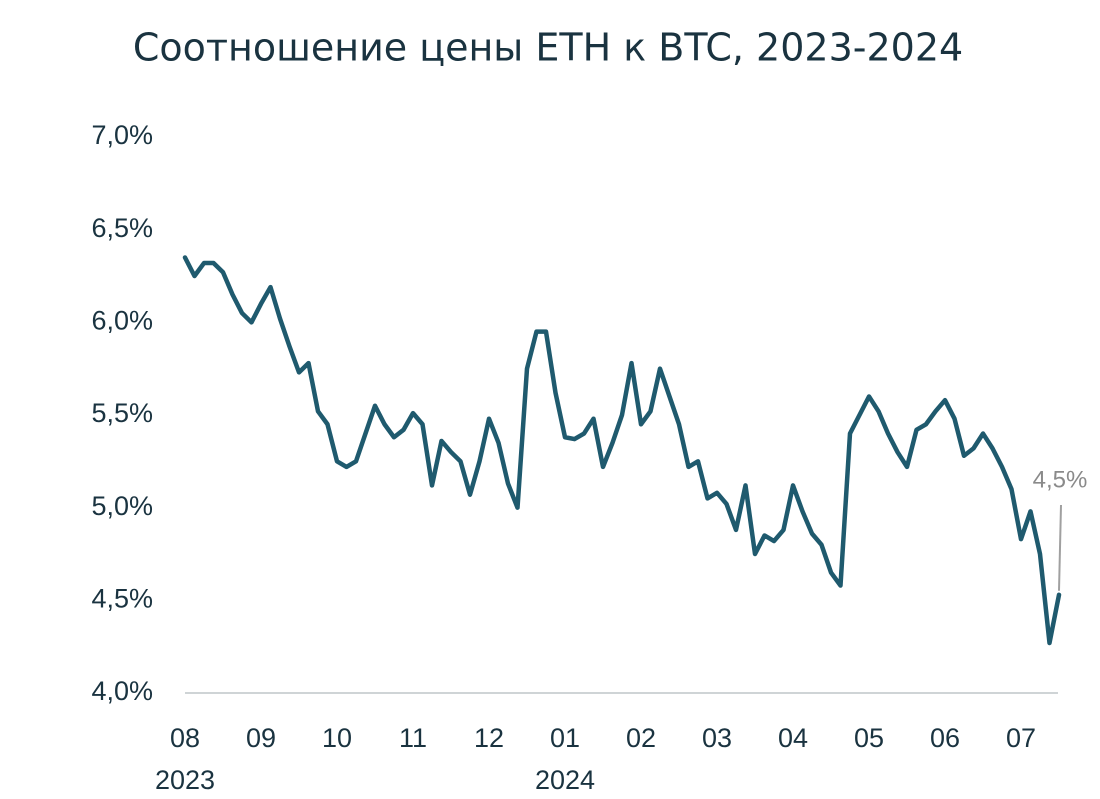 The image size is (1100, 799). What do you see at coordinates (1060, 547) in the screenshot?
I see `annotation-leader` at bounding box center [1060, 547].